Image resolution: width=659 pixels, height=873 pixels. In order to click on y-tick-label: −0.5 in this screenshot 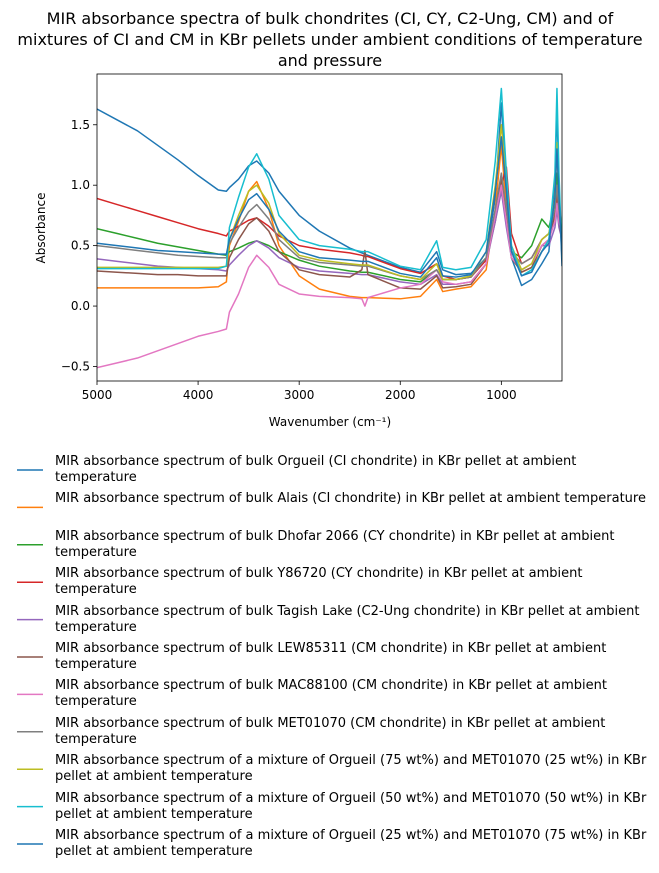, I will do `click(75, 366)`.